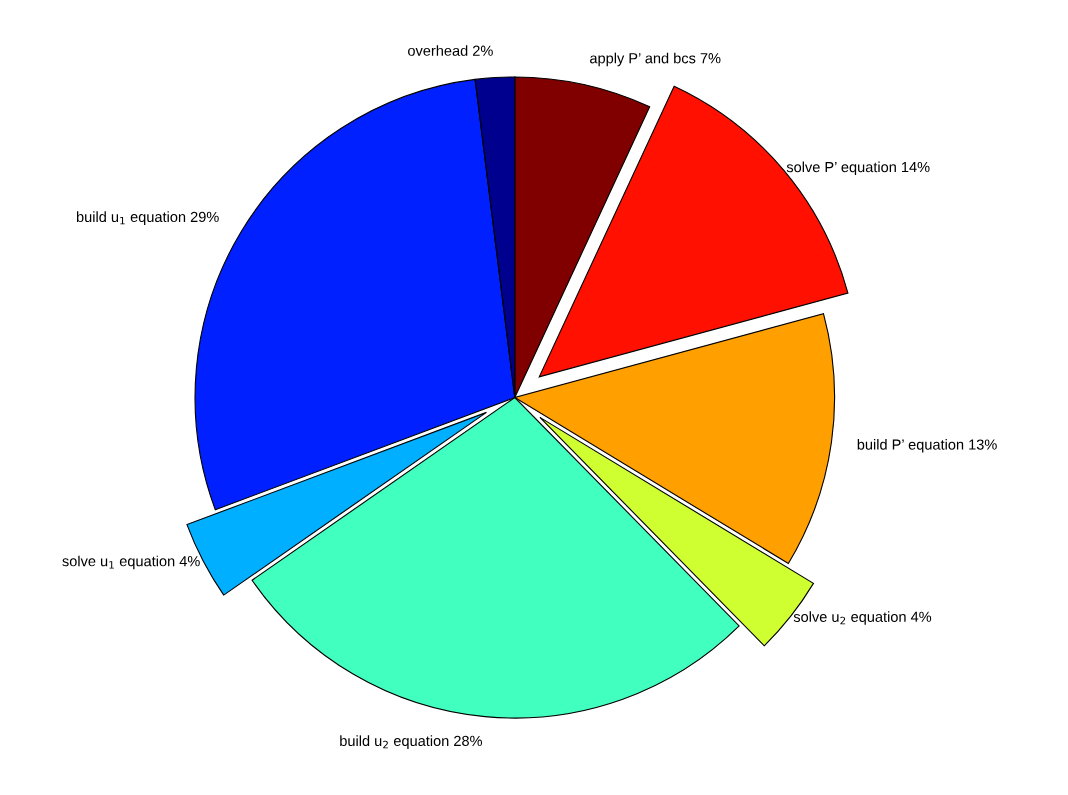 This screenshot has width=1068, height=795. Describe the element at coordinates (858, 168) in the screenshot. I see `slice-label: solve P’ equation 14%` at that location.